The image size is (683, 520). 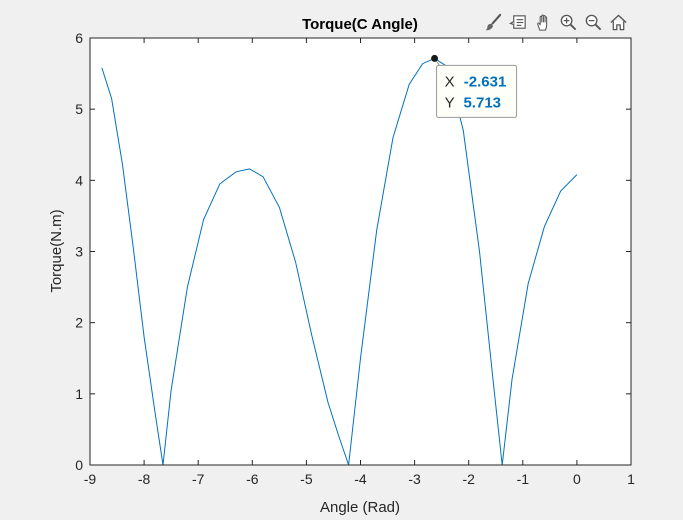 I want to click on y-tick-label: 1, so click(x=79, y=394).